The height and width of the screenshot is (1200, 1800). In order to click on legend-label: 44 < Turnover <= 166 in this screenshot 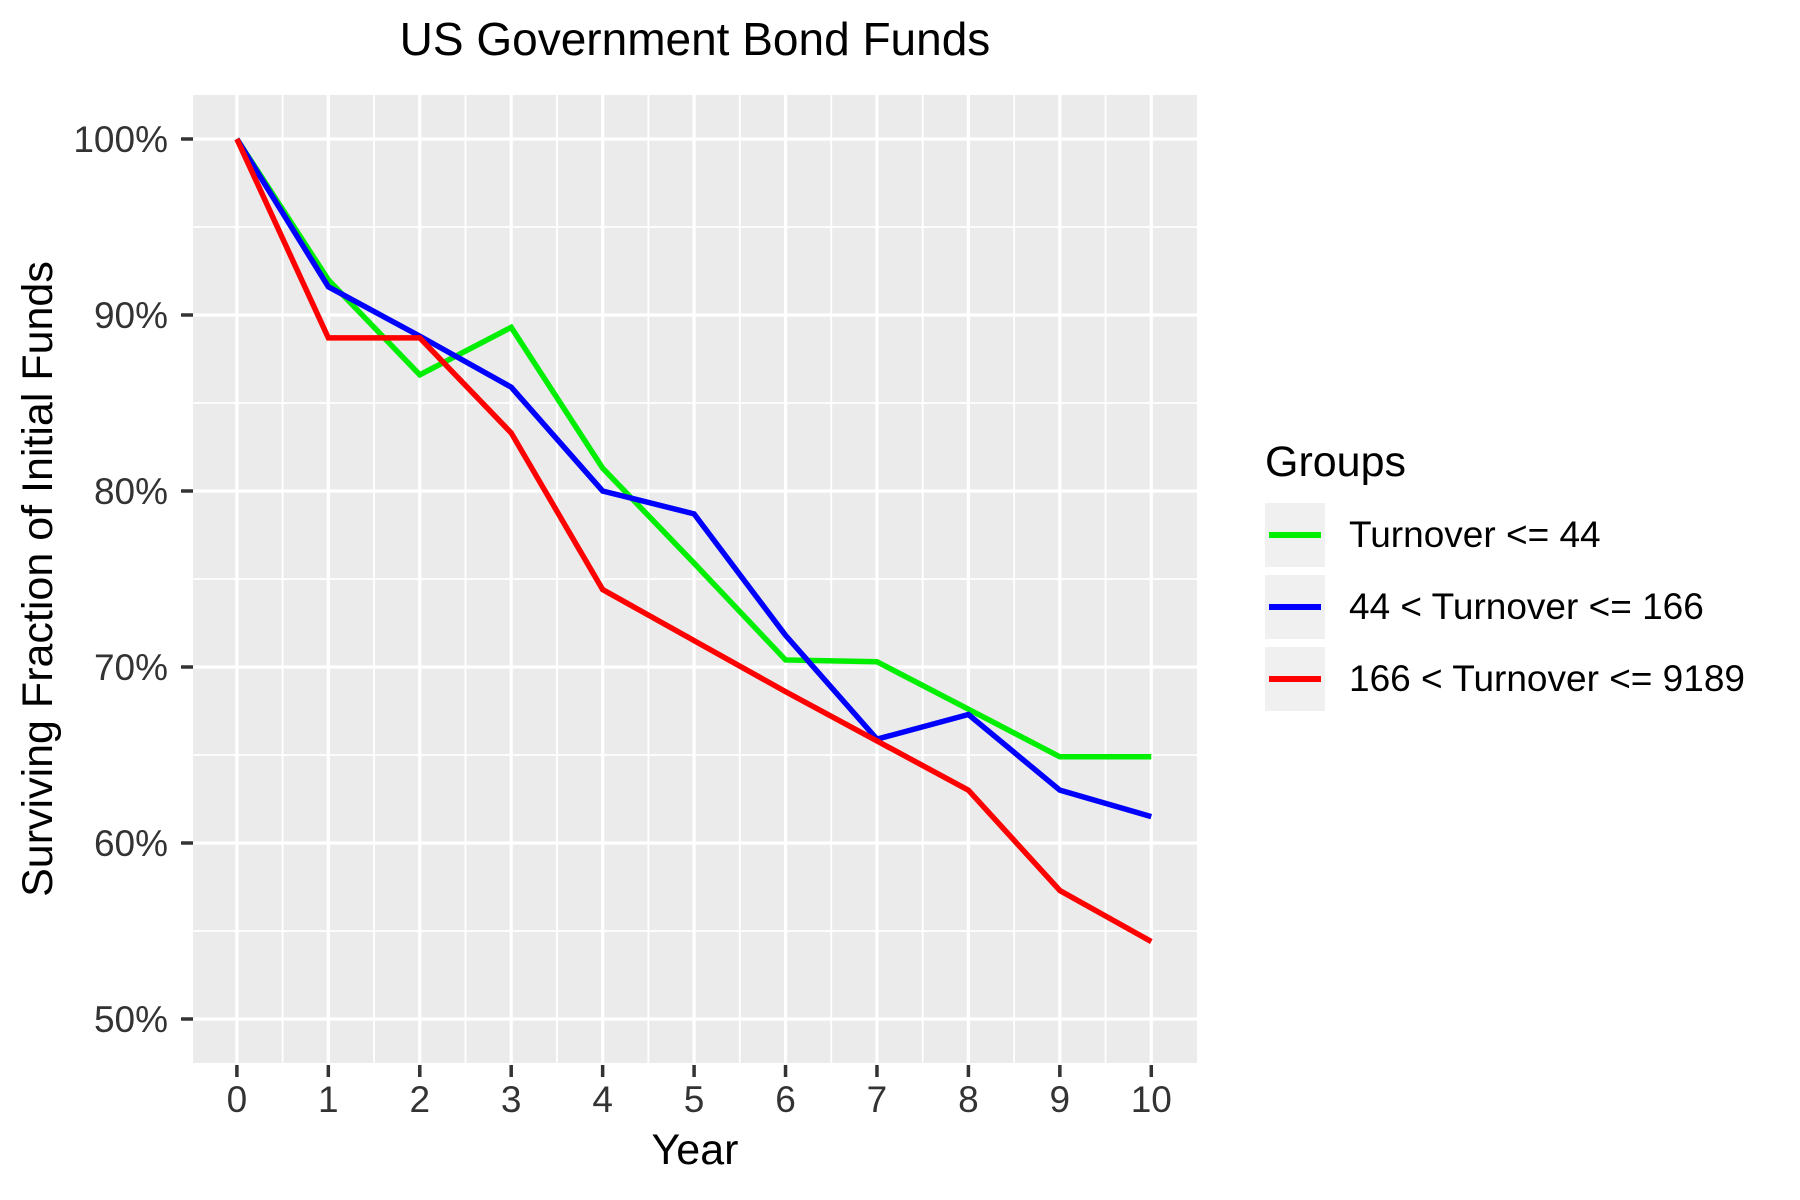, I will do `click(1526, 606)`.